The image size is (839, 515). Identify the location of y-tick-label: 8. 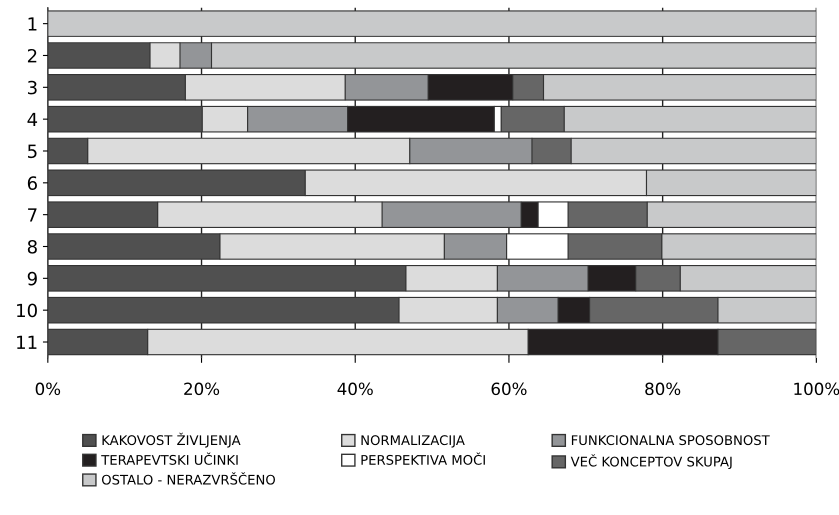
(32, 247).